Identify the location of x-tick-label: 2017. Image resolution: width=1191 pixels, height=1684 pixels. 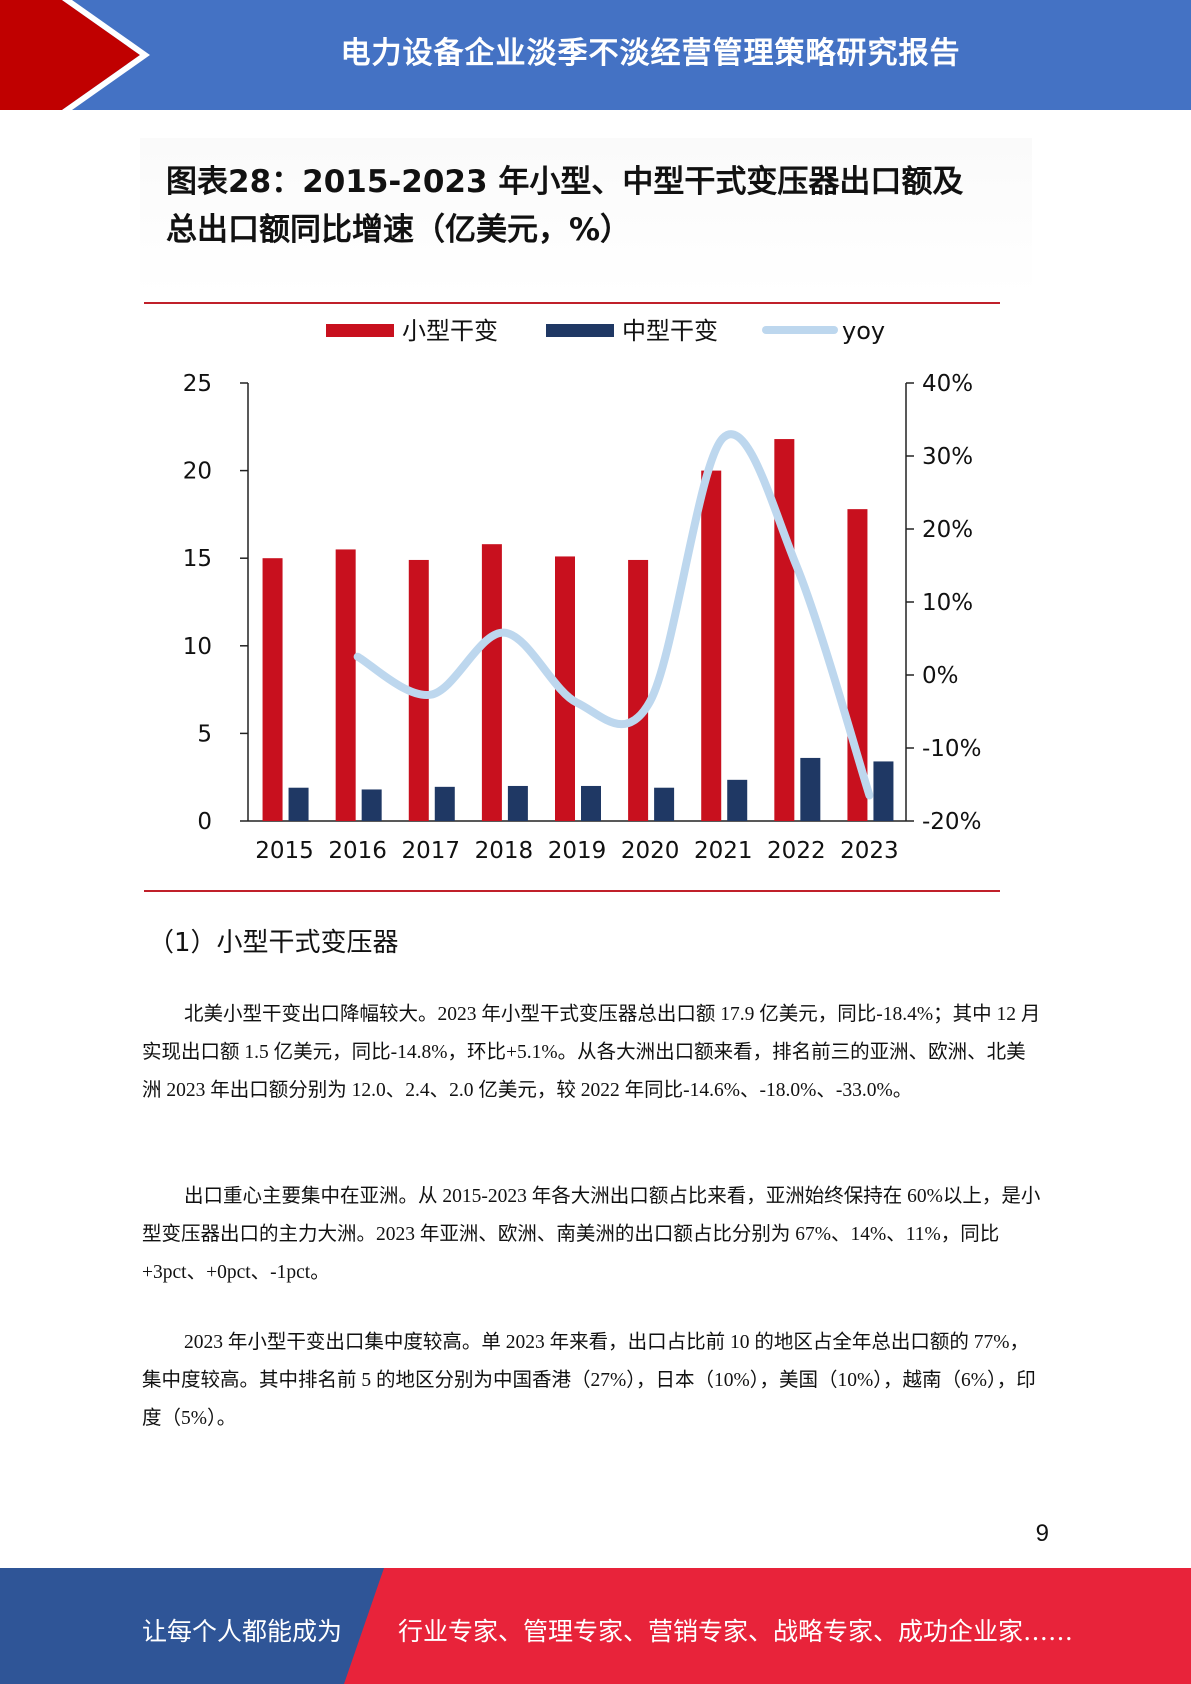
(431, 851).